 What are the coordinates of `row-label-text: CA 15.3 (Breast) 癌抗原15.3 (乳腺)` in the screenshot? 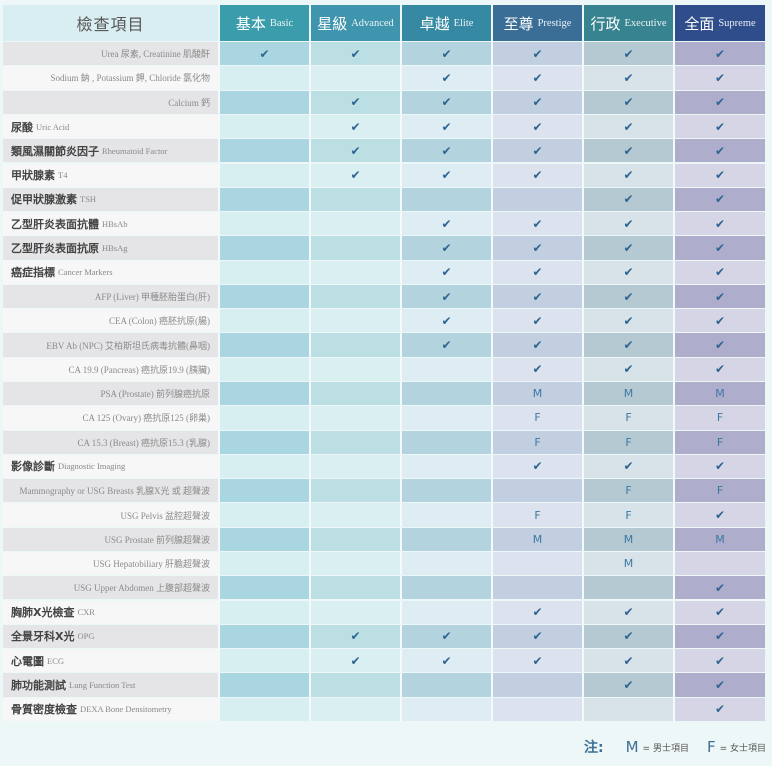 It's located at (144, 442).